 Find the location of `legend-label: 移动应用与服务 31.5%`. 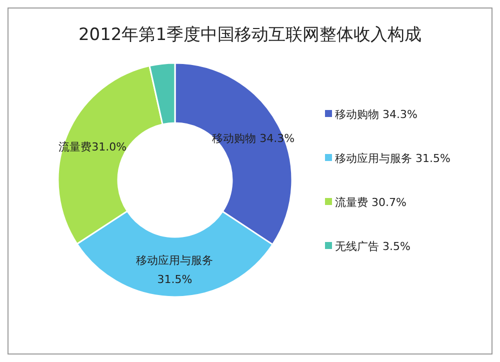

legend-label: 移动应用与服务 31.5% is located at coordinates (392, 158).